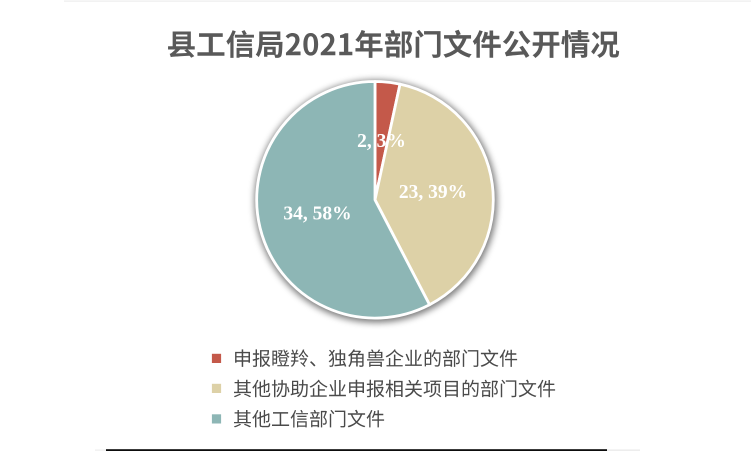 This screenshot has width=751, height=451. I want to click on svg-text: 2, 3%, so click(381, 141).